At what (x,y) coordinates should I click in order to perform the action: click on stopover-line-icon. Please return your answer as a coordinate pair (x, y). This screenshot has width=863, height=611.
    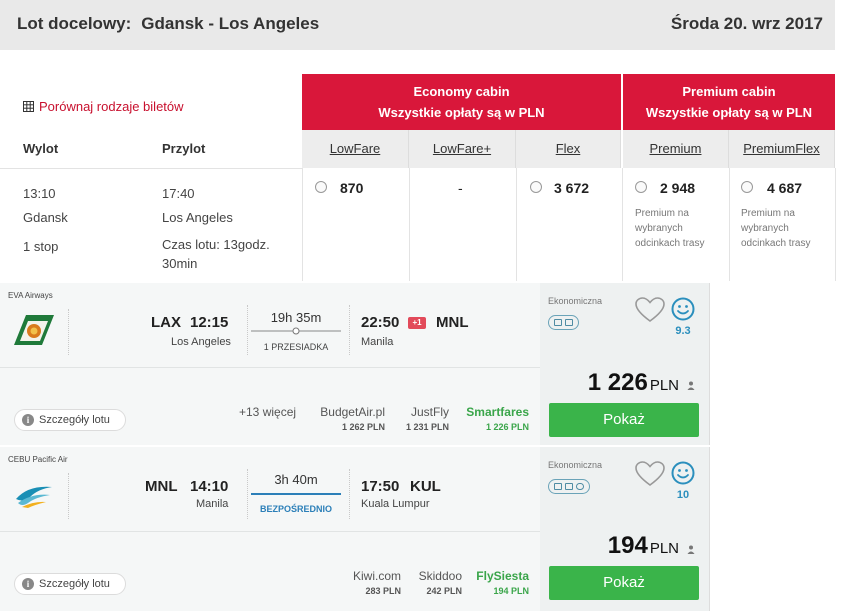
    Looking at the image, I should click on (296, 331).